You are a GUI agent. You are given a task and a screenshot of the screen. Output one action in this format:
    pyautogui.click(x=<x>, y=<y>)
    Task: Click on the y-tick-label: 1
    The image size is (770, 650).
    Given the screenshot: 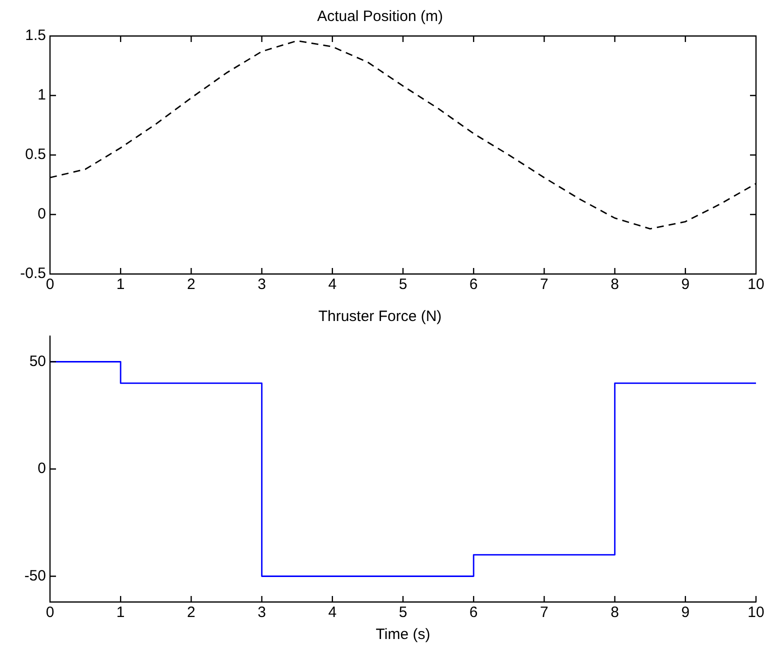 What is the action you would take?
    pyautogui.click(x=42, y=95)
    